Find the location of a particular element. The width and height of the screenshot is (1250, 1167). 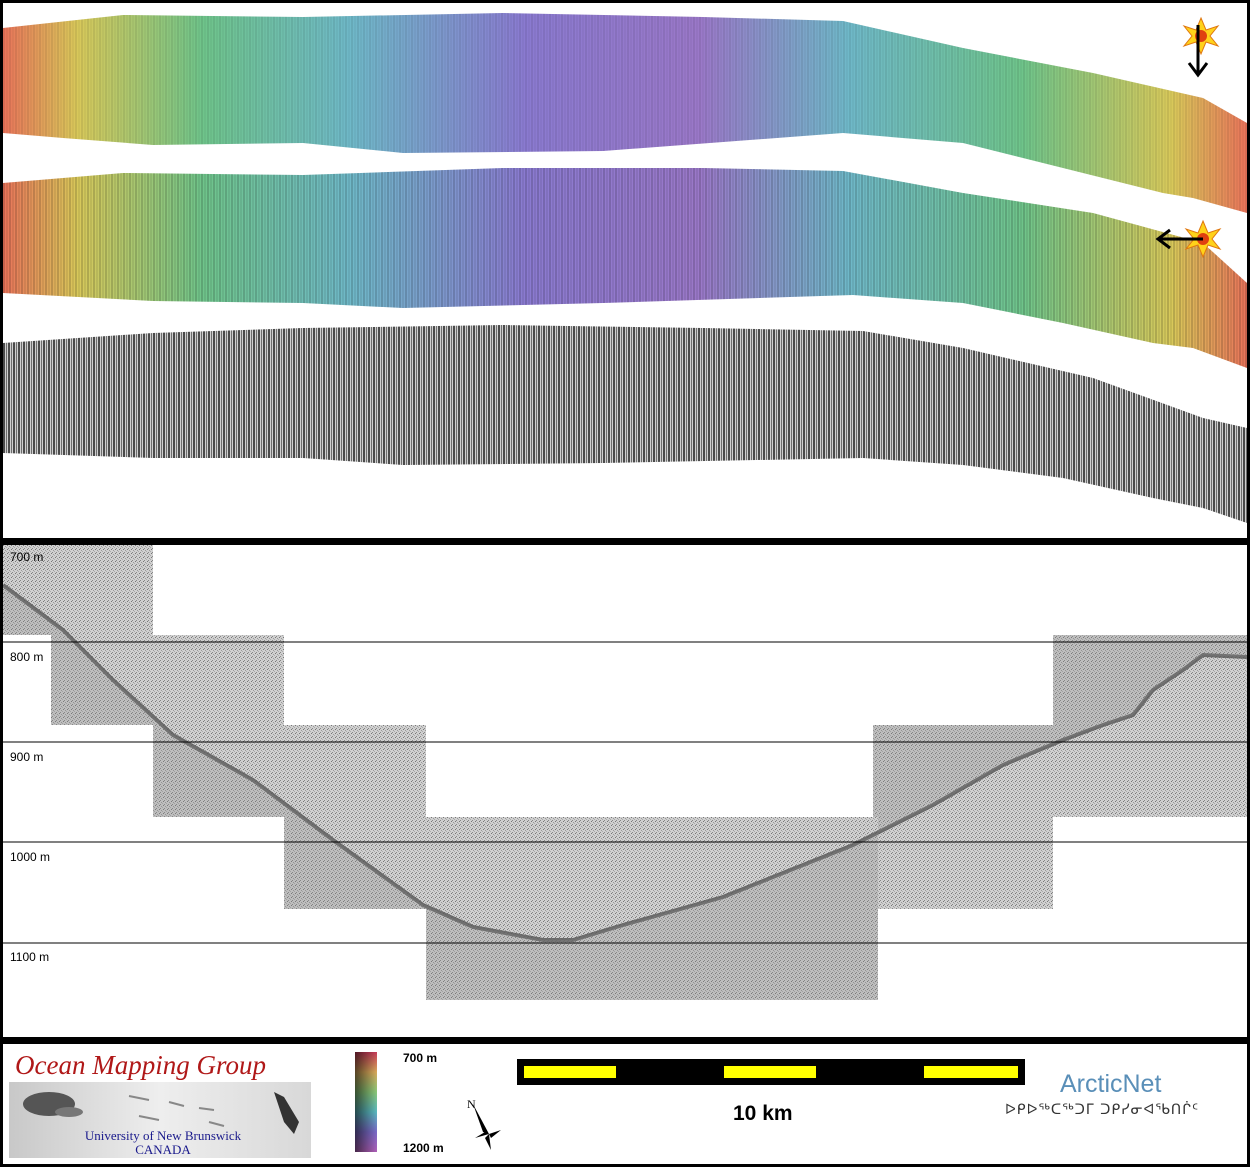

depth-colorbar is located at coordinates (366, 1102).